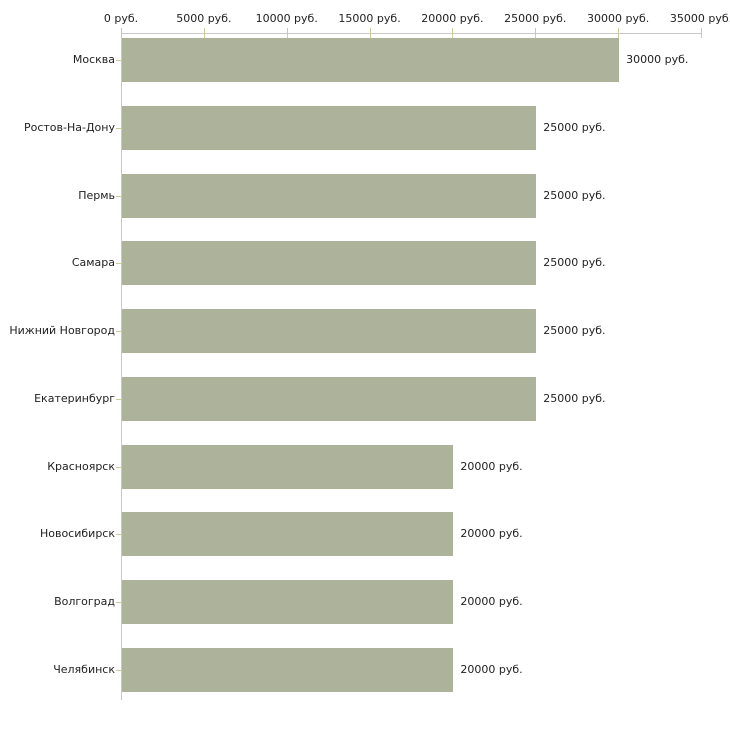 This screenshot has height=730, width=730. I want to click on category-label: Москва, so click(93, 59).